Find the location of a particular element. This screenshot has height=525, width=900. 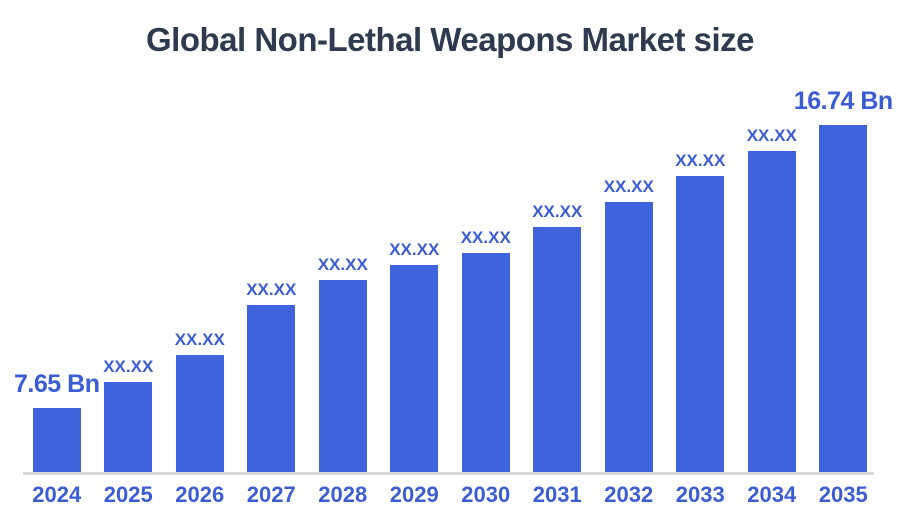

bar-column: 16.74 Bn is located at coordinates (843, 236).